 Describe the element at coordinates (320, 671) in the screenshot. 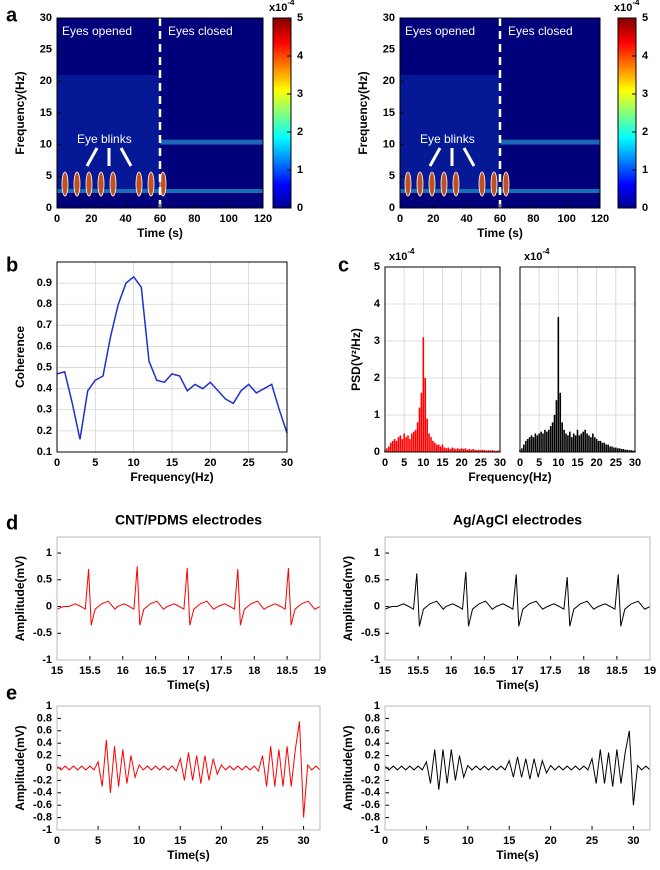

I see `x-tick-label: 19` at that location.